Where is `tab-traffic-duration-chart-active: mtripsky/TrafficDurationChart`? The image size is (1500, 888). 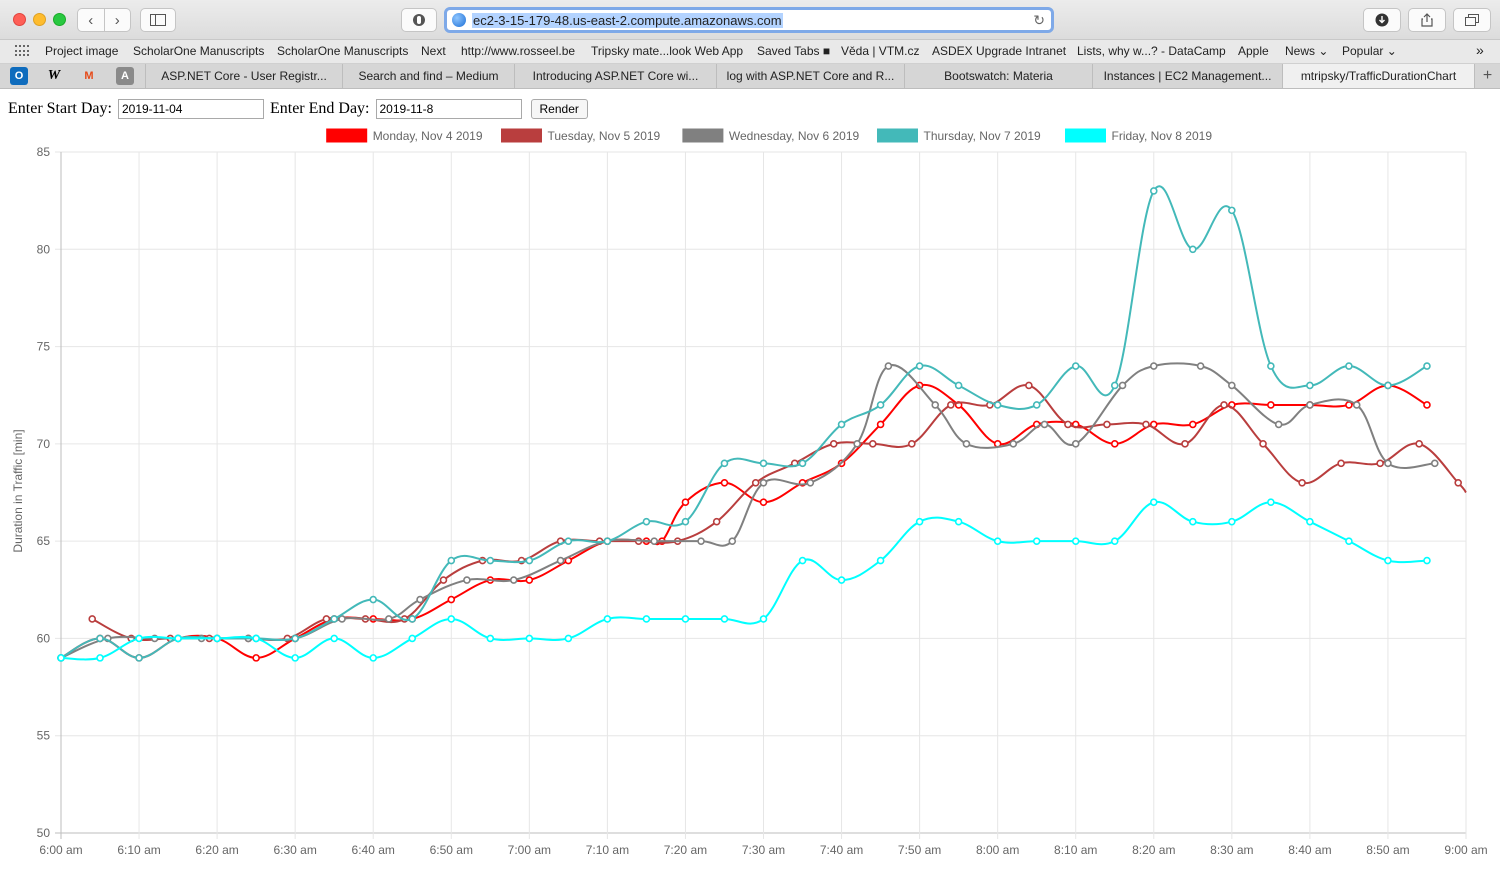
tab-traffic-duration-chart-active: mtripsky/TrafficDurationChart is located at coordinates (1378, 76).